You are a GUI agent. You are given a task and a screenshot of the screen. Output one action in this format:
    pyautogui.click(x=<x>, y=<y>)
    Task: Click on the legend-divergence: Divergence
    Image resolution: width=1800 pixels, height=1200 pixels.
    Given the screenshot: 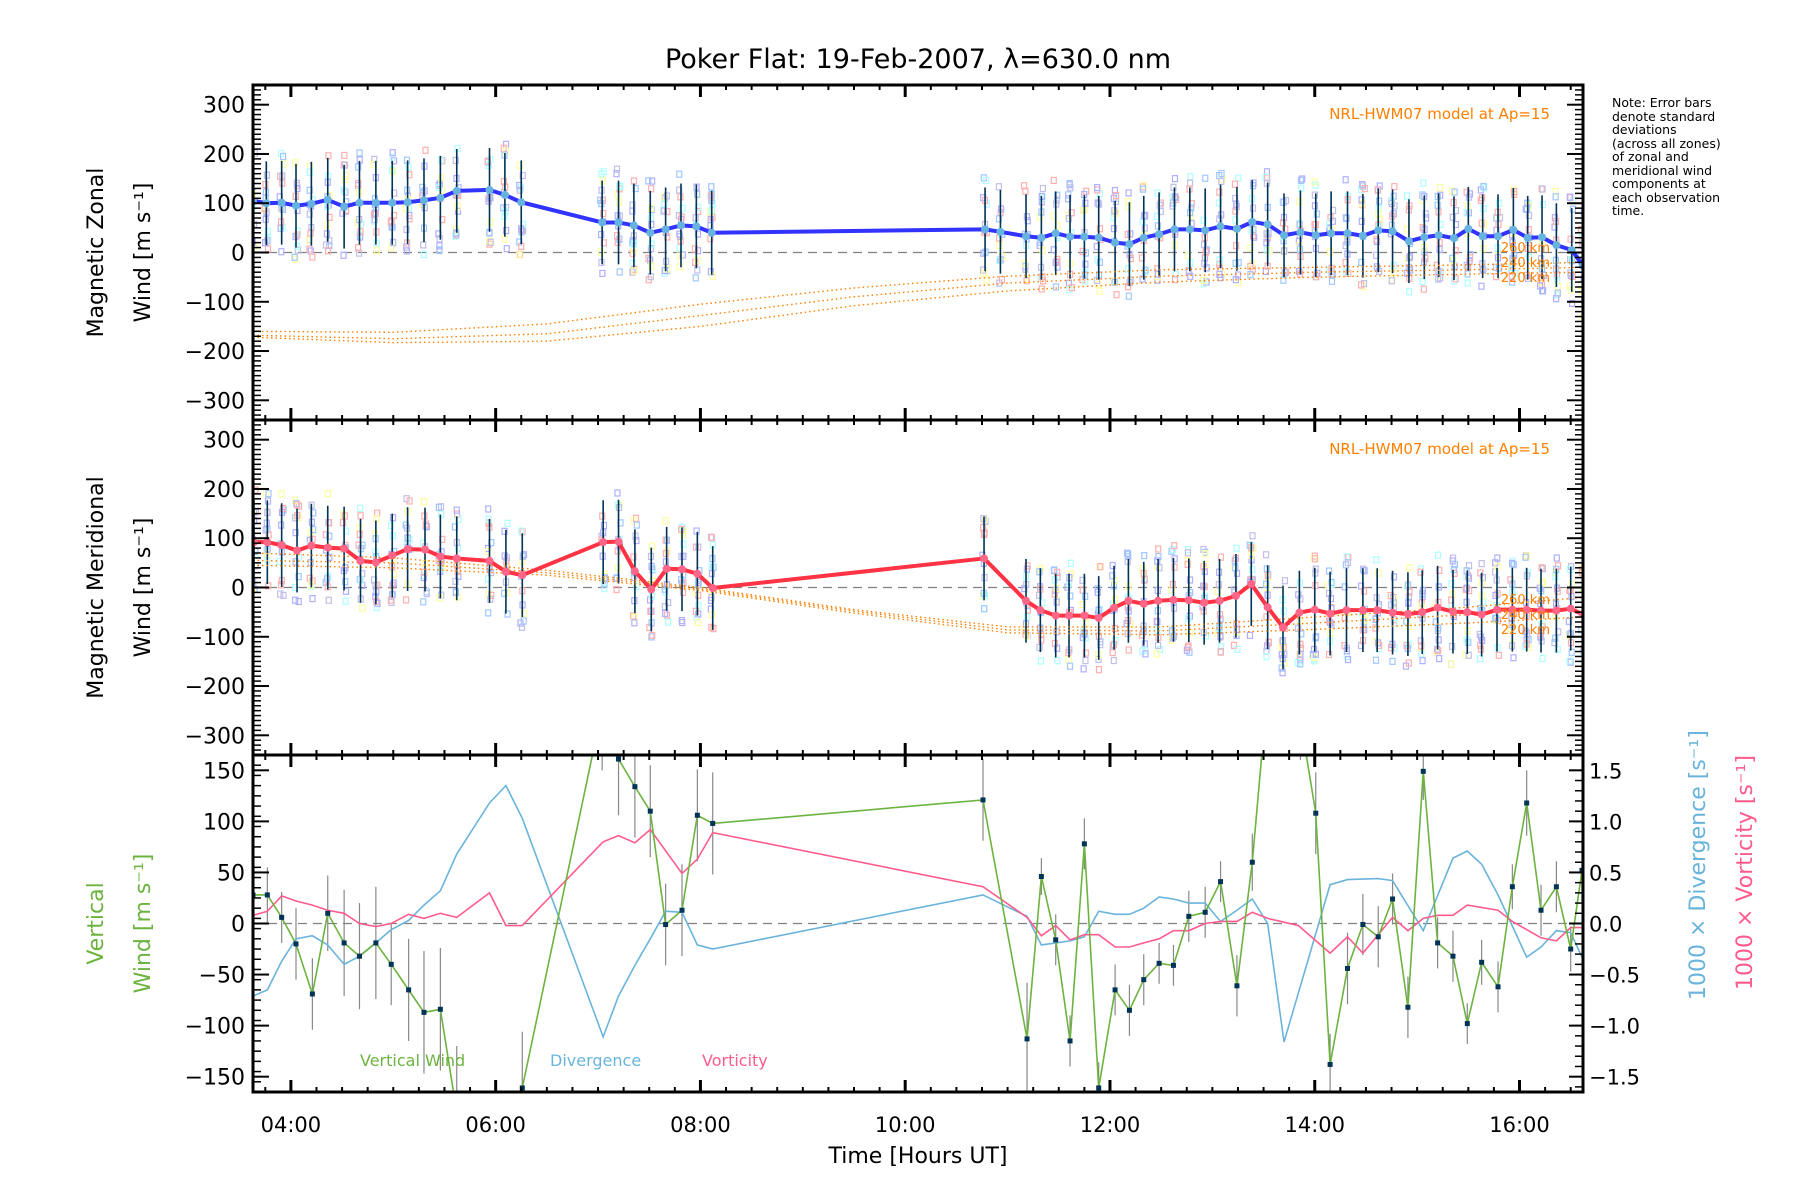 What is the action you would take?
    pyautogui.click(x=595, y=1060)
    